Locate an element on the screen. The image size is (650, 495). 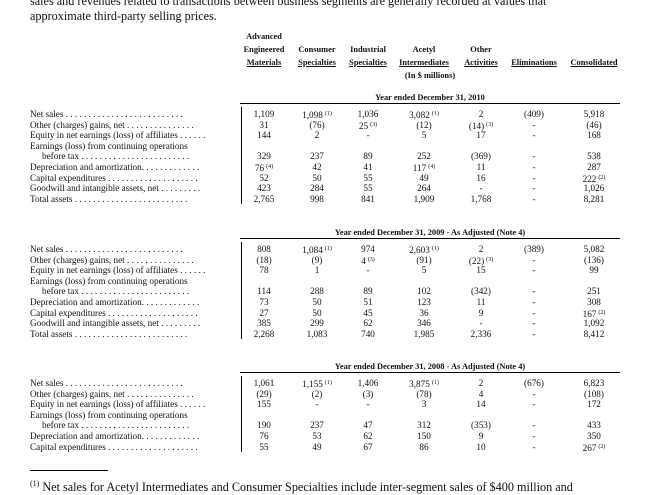
table-cell: 31 is located at coordinates (264, 125).